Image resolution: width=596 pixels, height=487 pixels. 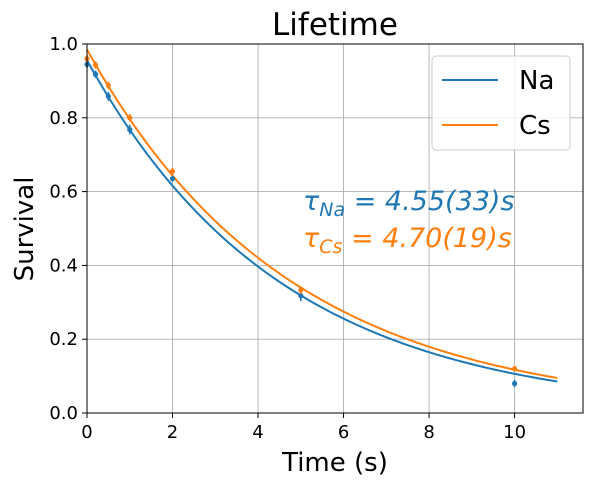 What do you see at coordinates (501, 103) in the screenshot?
I see `legend: Na Cs` at bounding box center [501, 103].